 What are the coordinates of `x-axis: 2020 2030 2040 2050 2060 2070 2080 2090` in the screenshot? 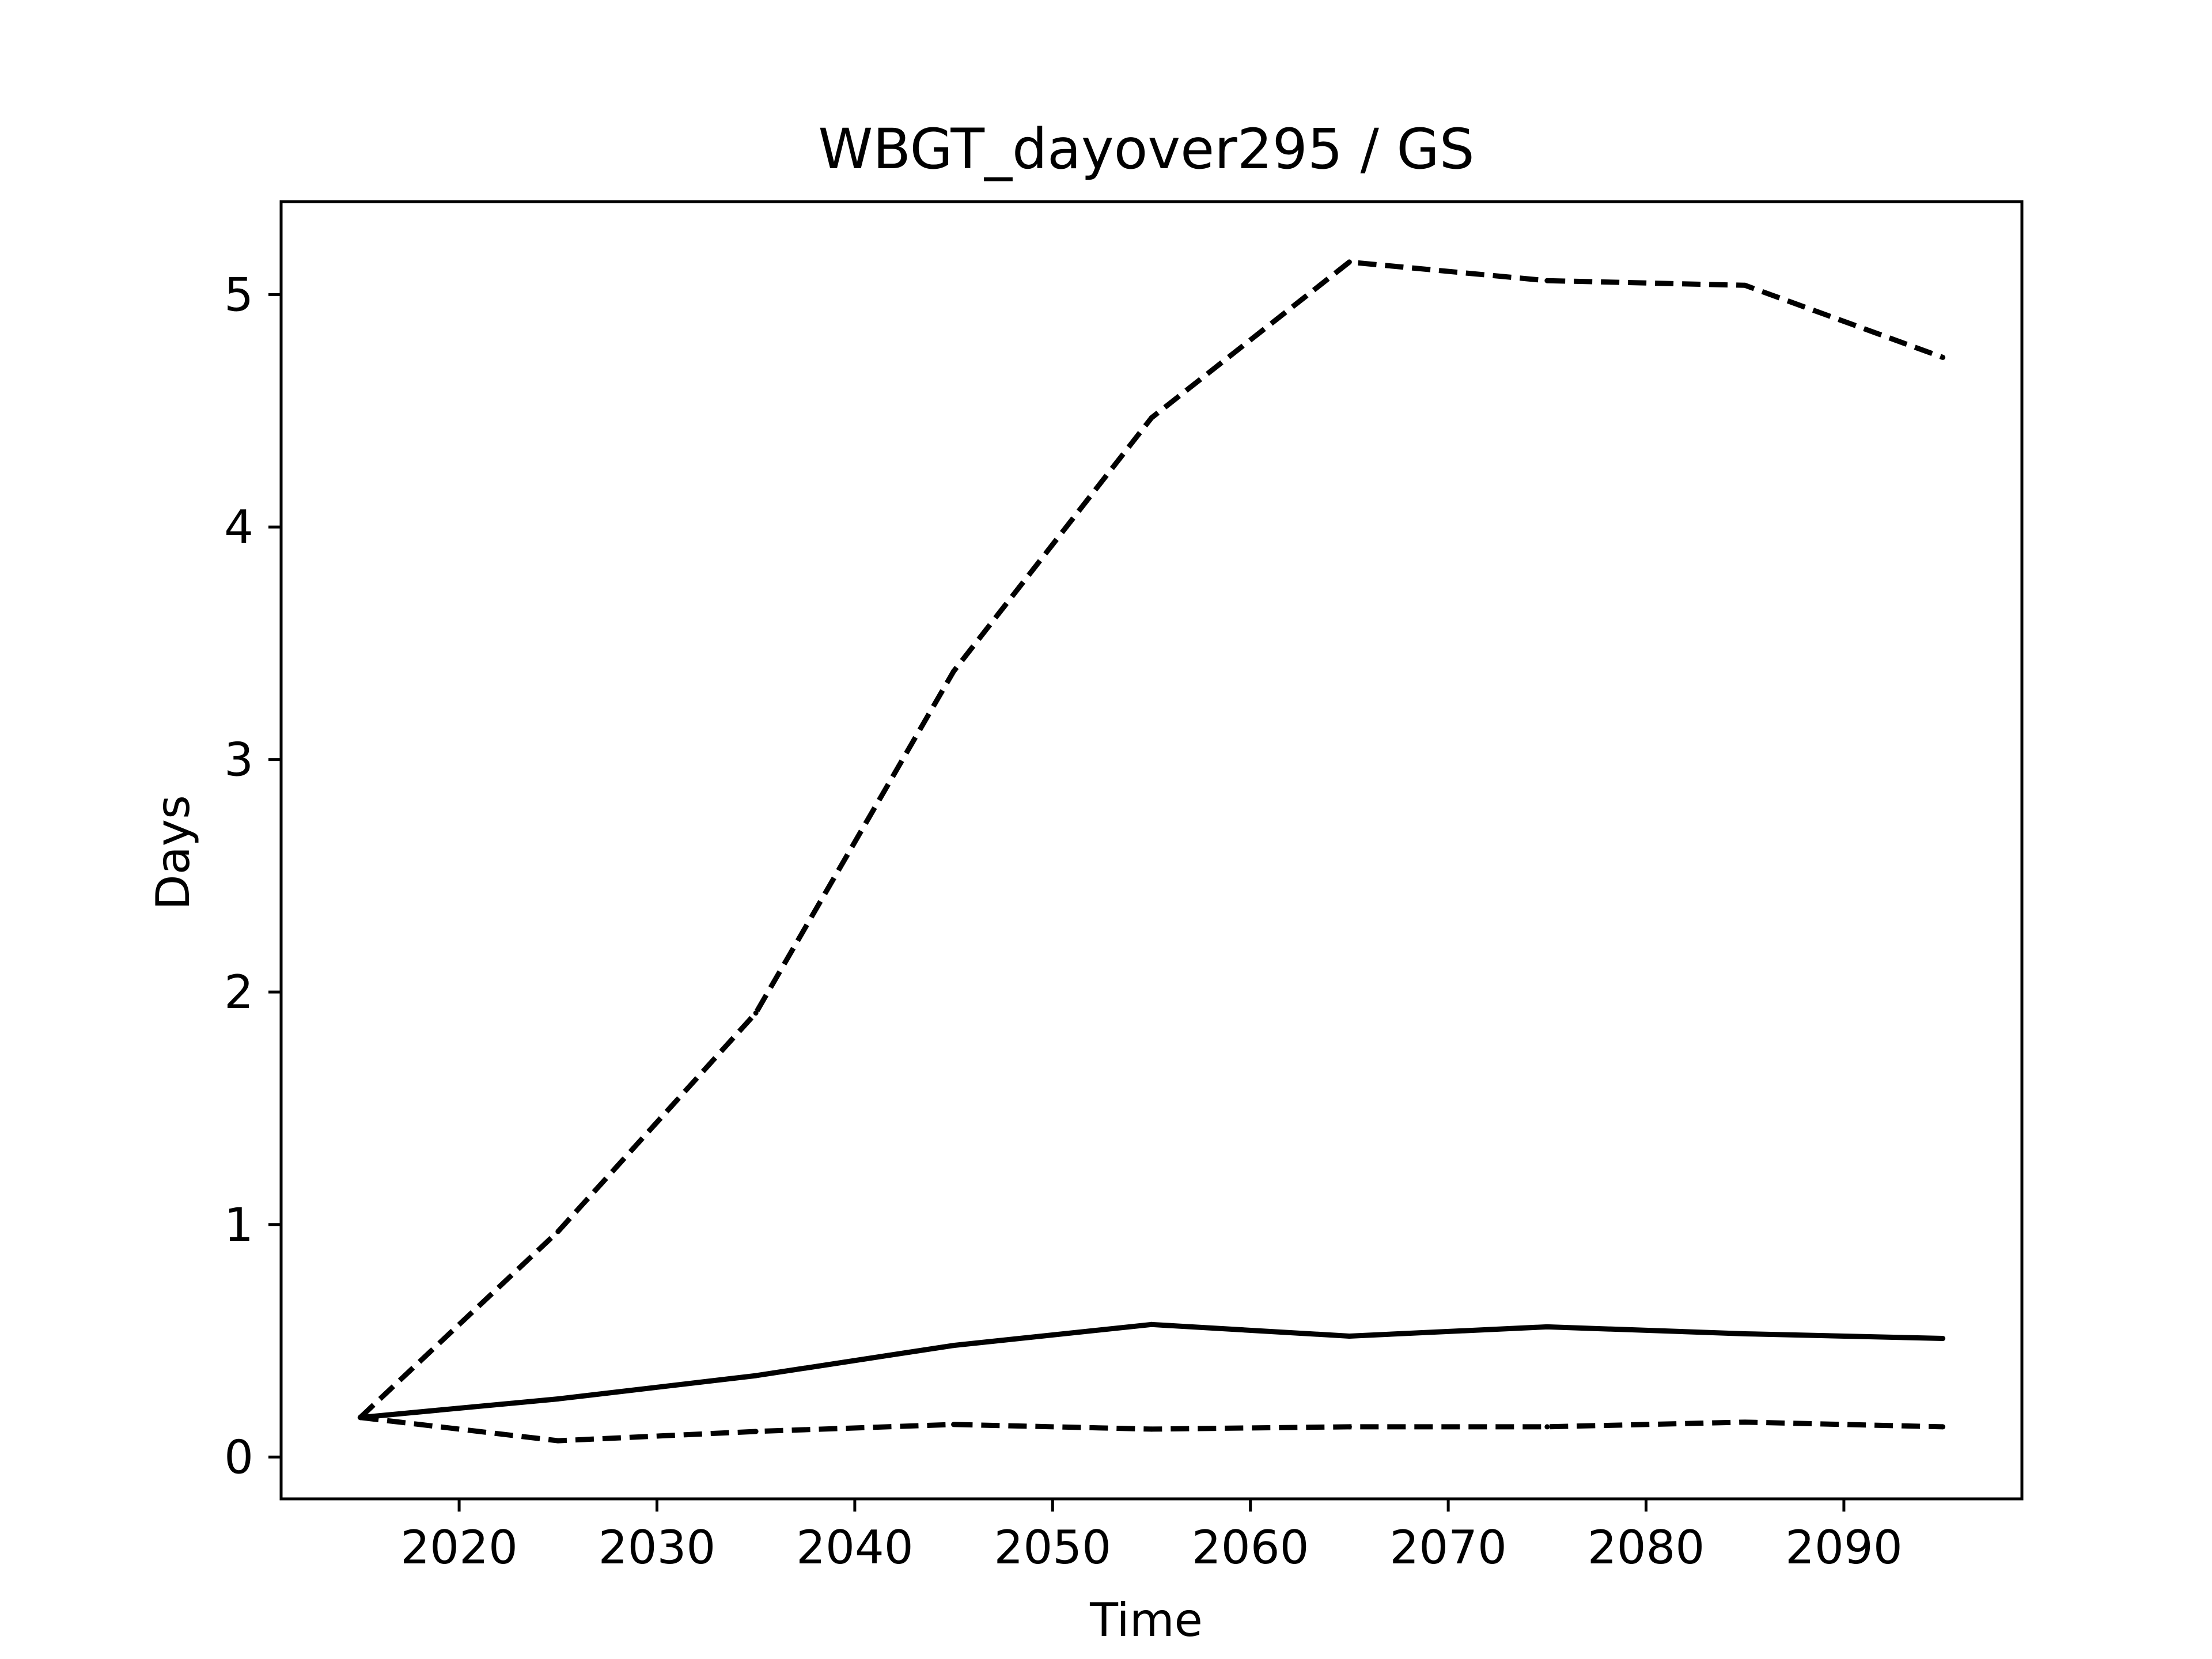 It's located at (1151, 1536).